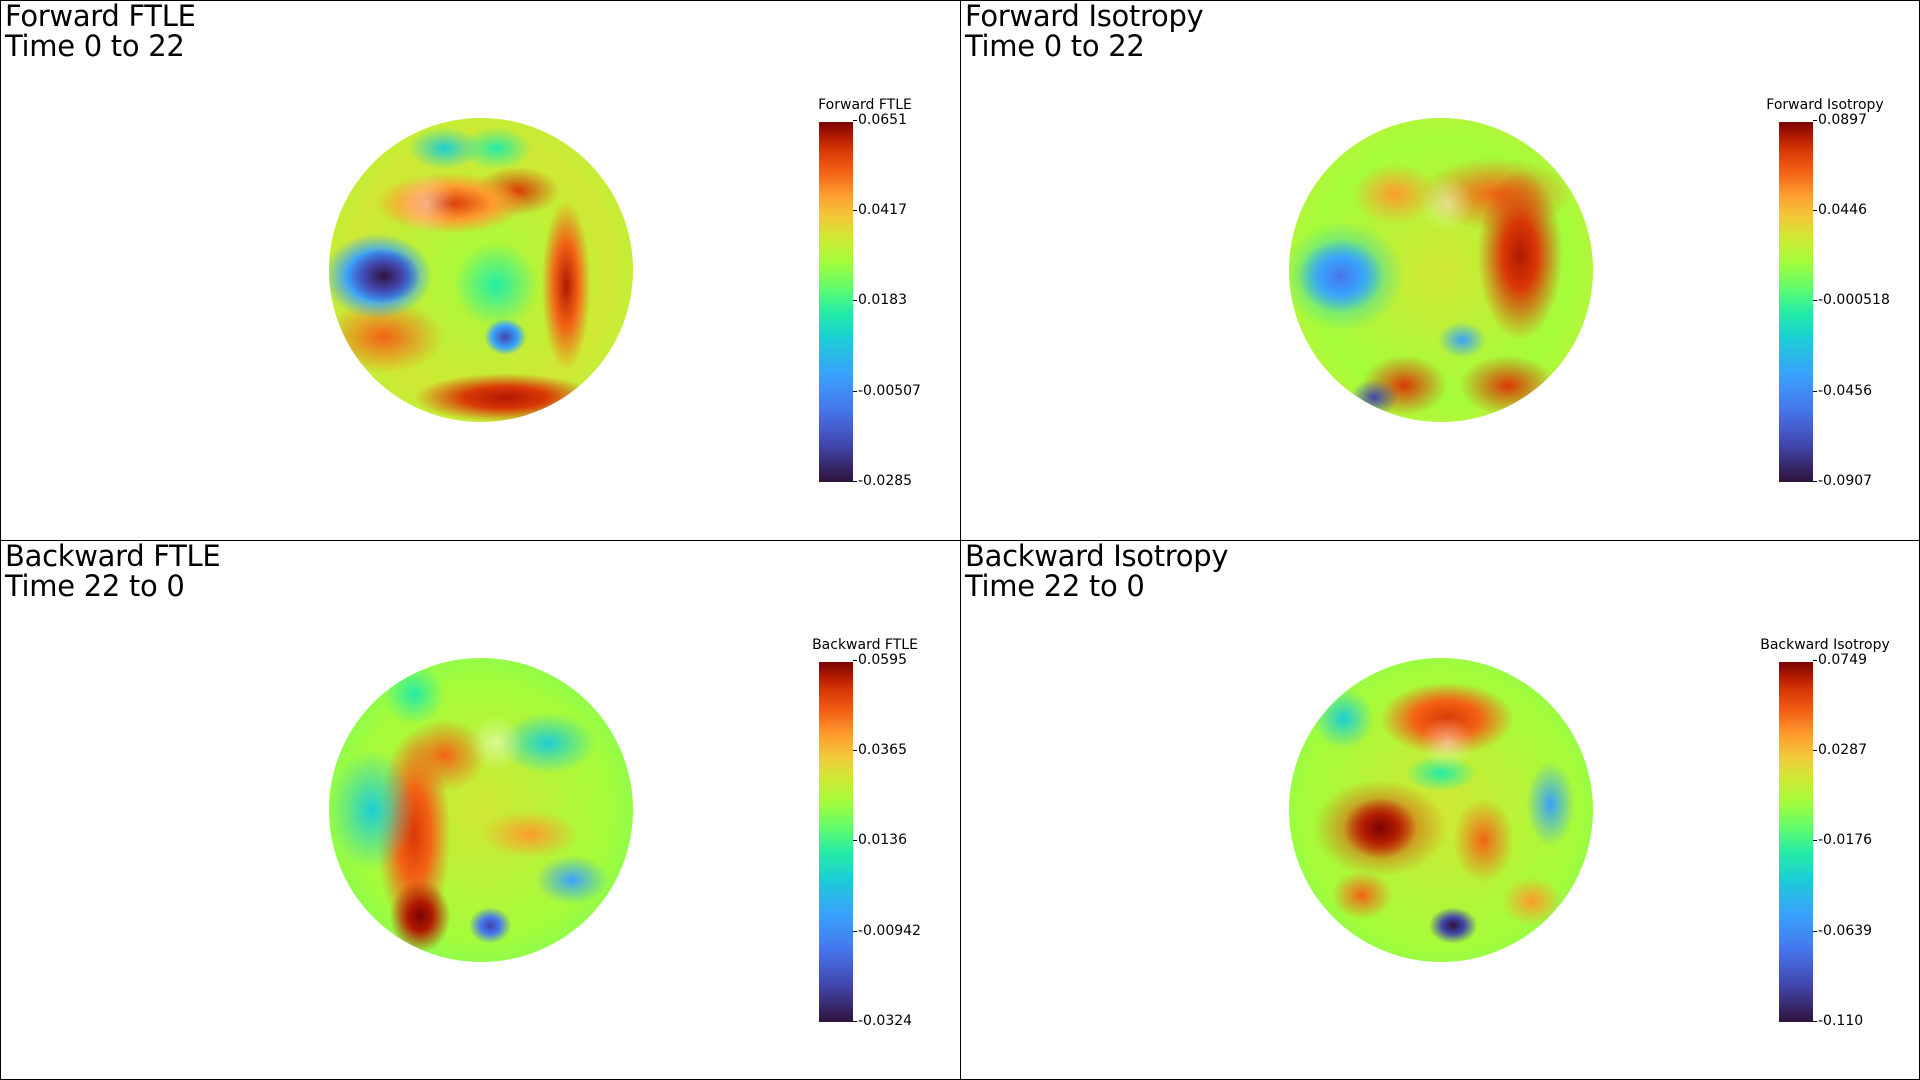 This screenshot has height=1080, width=1920. What do you see at coordinates (1842, 840) in the screenshot?
I see `colorbar-tick-label: -0.0176` at bounding box center [1842, 840].